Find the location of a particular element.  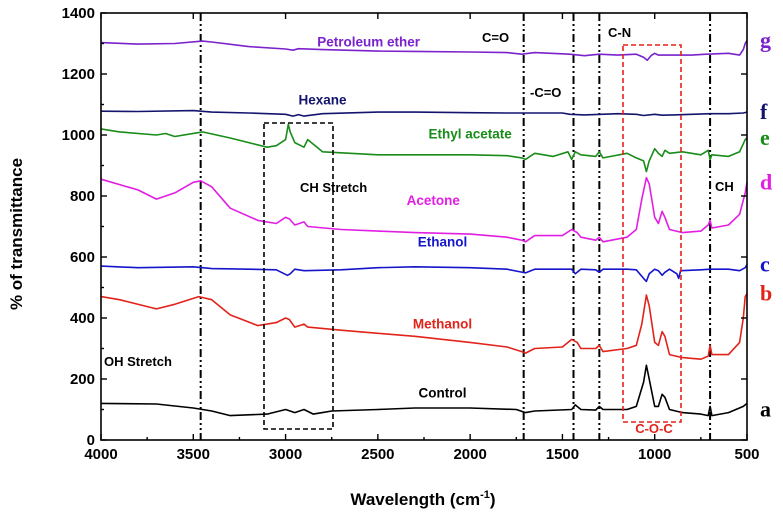

series-line-d is located at coordinates (424, 209).